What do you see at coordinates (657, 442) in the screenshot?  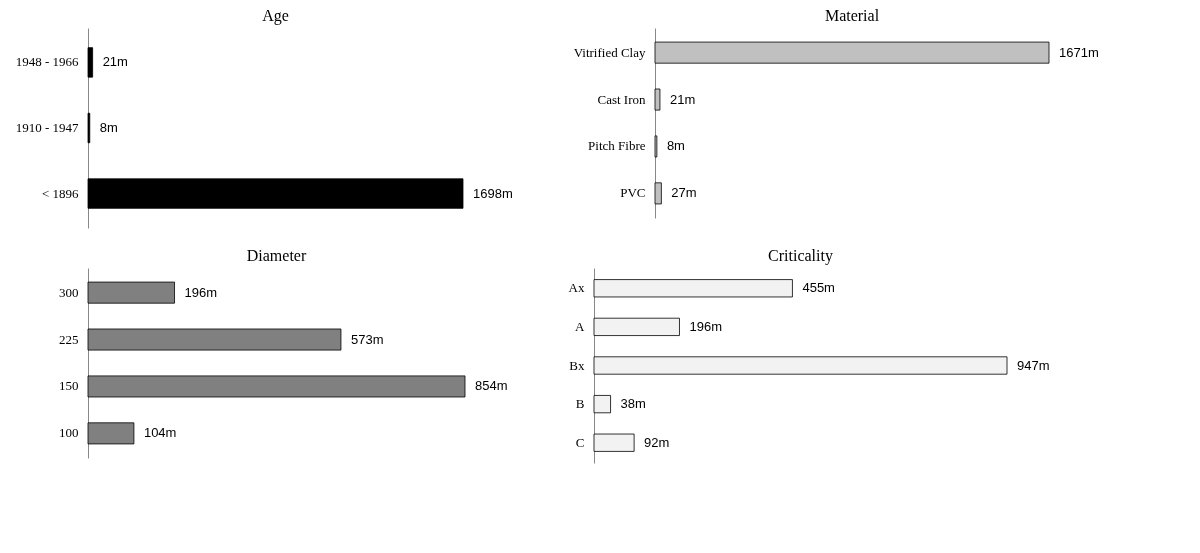 I see `data-label: 92m` at bounding box center [657, 442].